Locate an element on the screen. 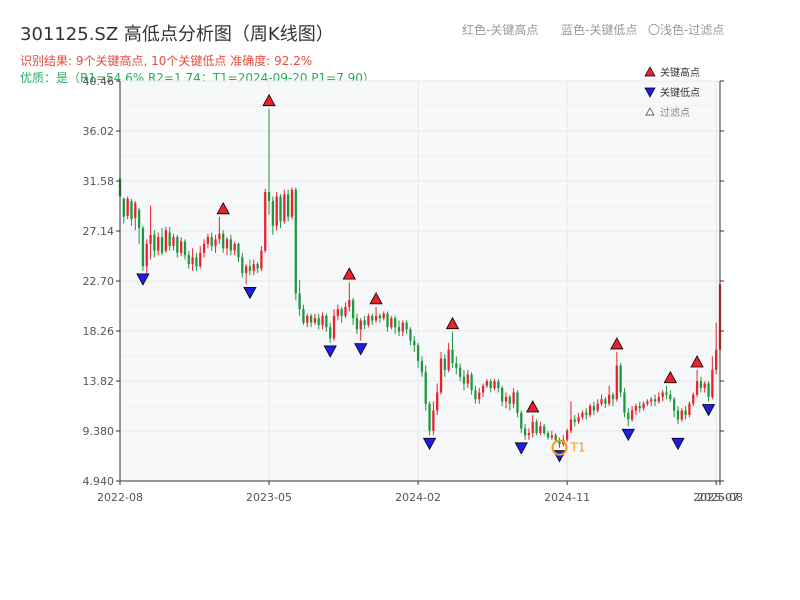 This screenshot has width=800, height=600. x-tick-label: 2023-05 is located at coordinates (269, 497).